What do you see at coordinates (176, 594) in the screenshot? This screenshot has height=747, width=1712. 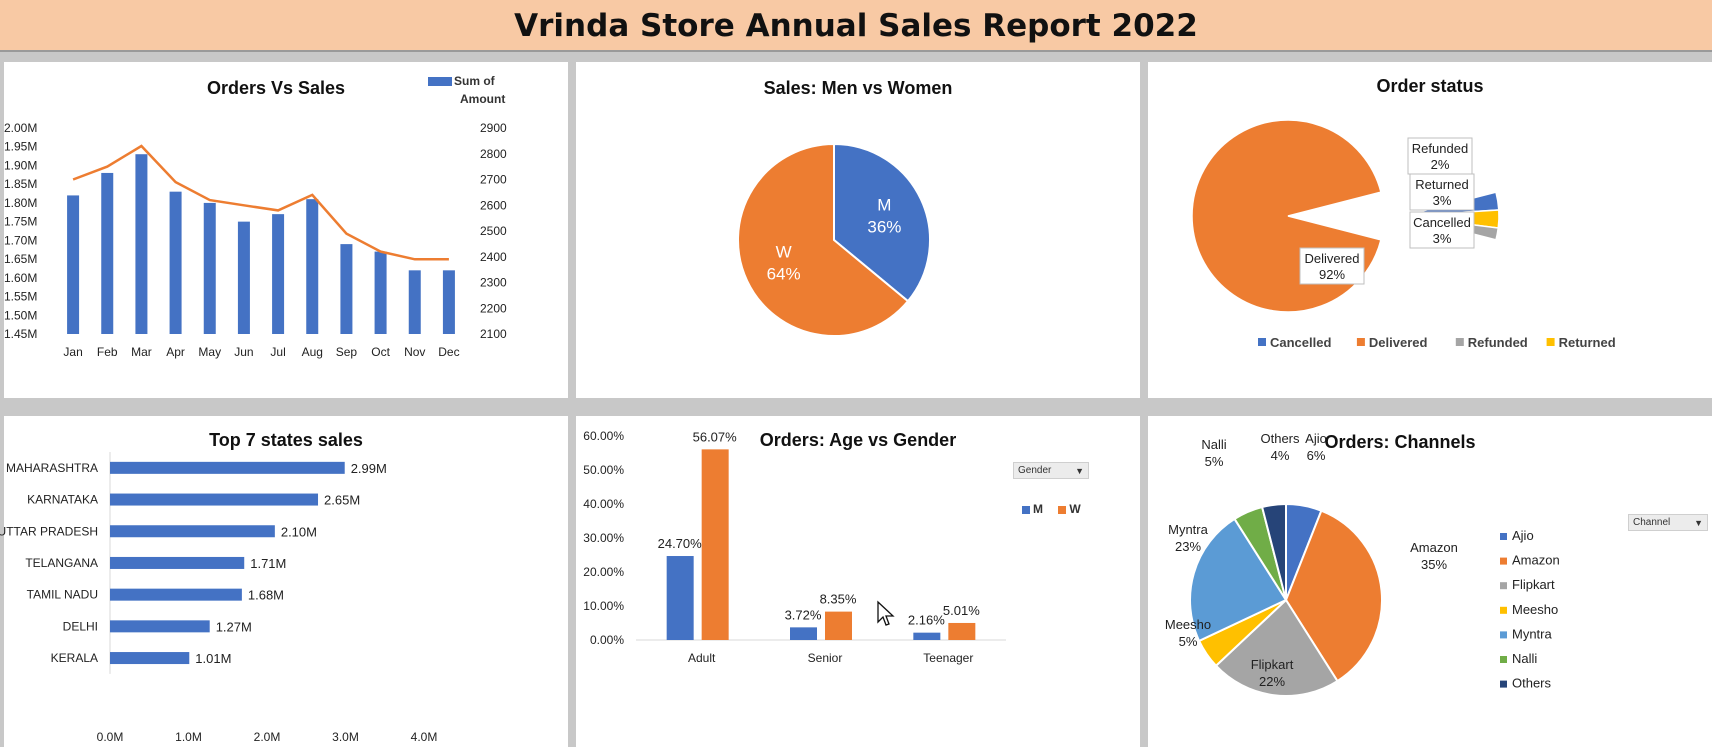 I see `bar-tamil-nadu` at bounding box center [176, 594].